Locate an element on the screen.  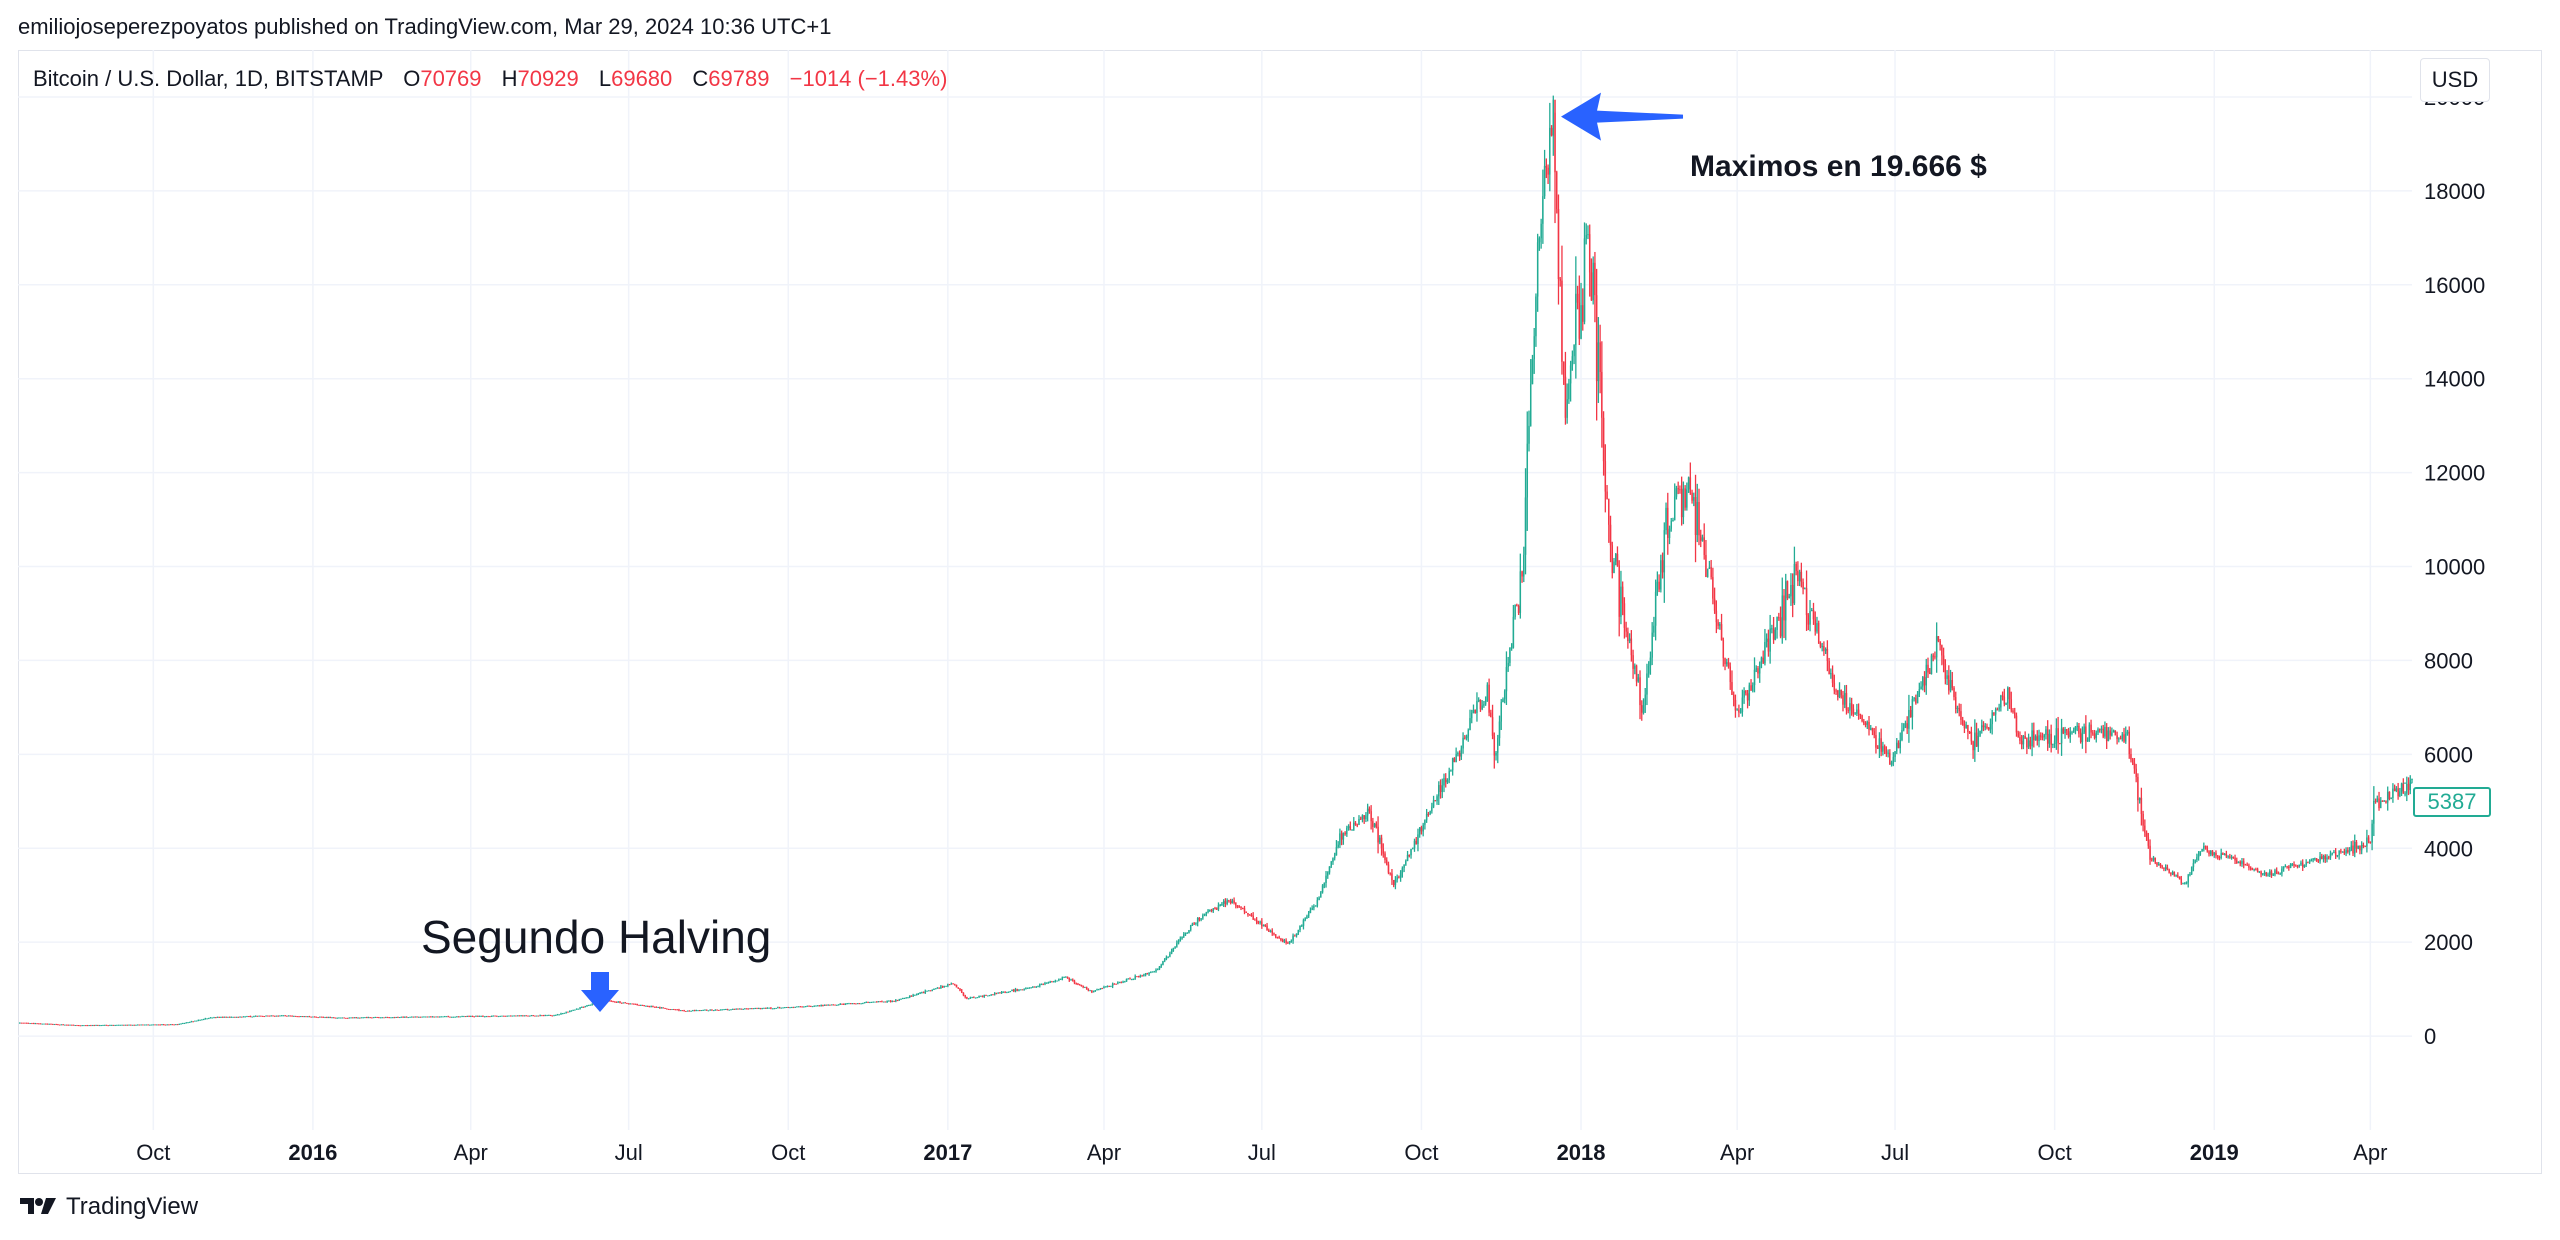
x-tick-label: Jul is located at coordinates (629, 1152).